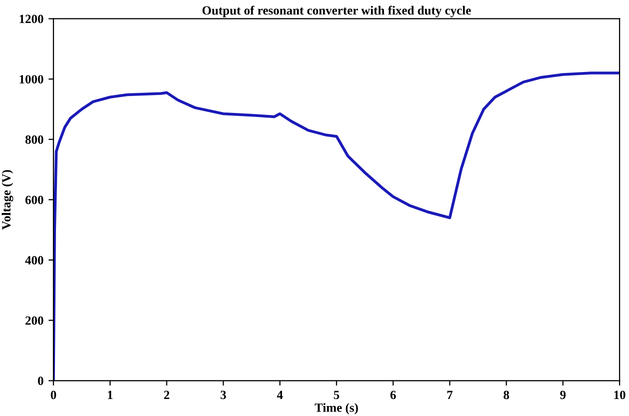 This screenshot has width=629, height=416. What do you see at coordinates (34, 200) in the screenshot?
I see `y-tick-label: 600` at bounding box center [34, 200].